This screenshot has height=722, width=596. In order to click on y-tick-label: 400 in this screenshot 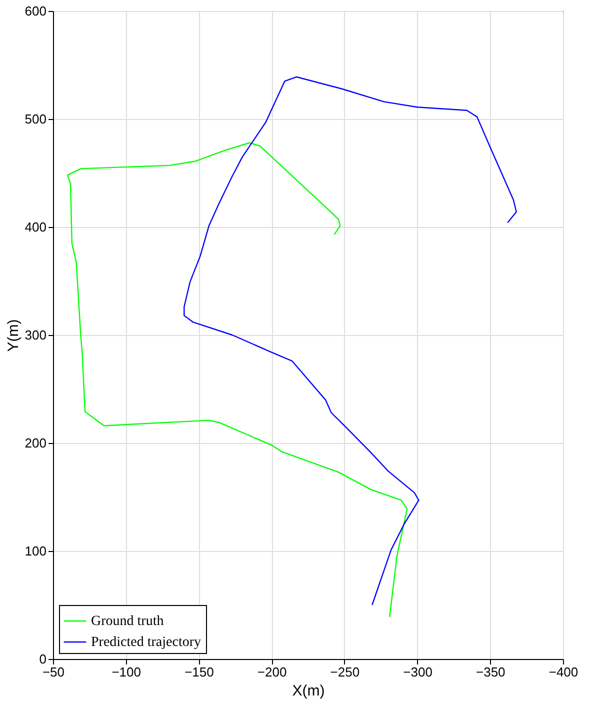, I will do `click(35, 227)`.